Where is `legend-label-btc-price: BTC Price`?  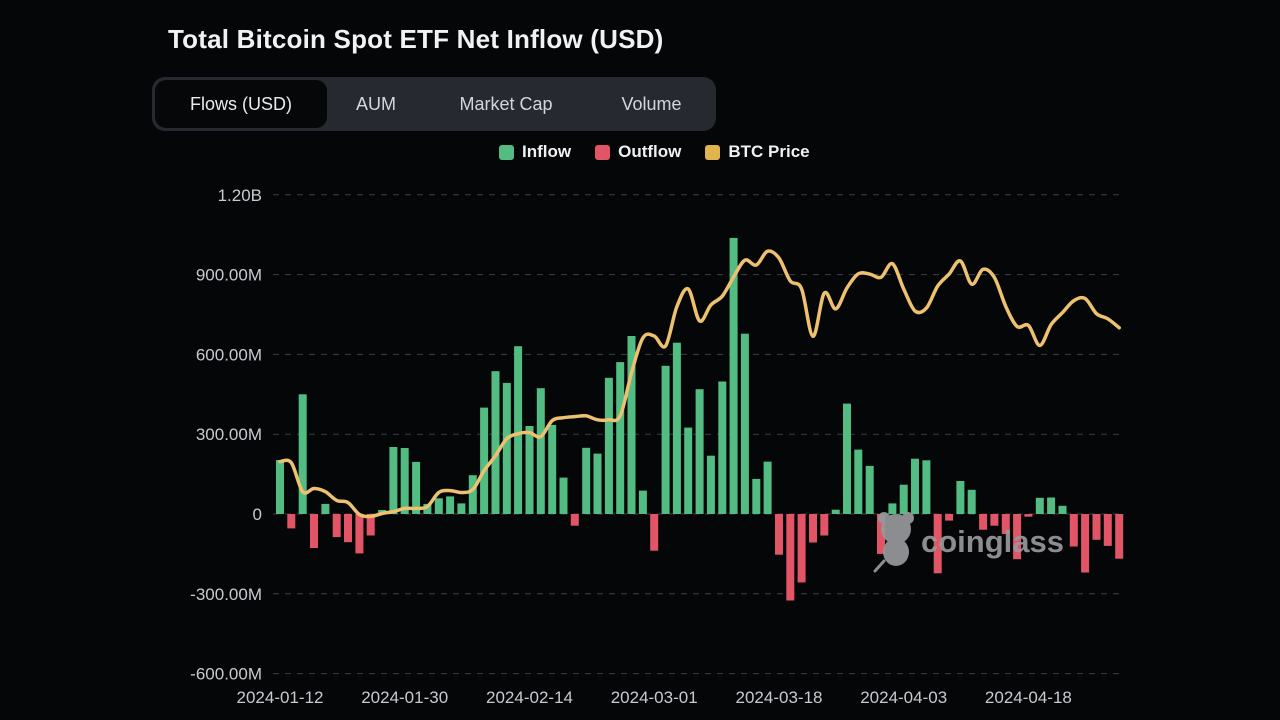 legend-label-btc-price: BTC Price is located at coordinates (769, 151).